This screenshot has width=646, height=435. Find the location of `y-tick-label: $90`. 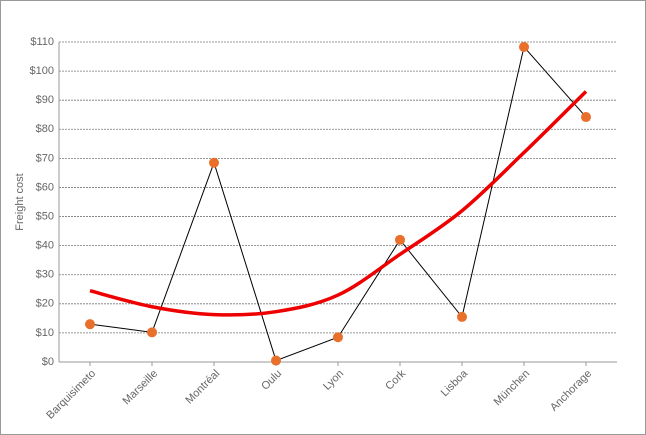

y-tick-label: $90 is located at coordinates (45, 100).